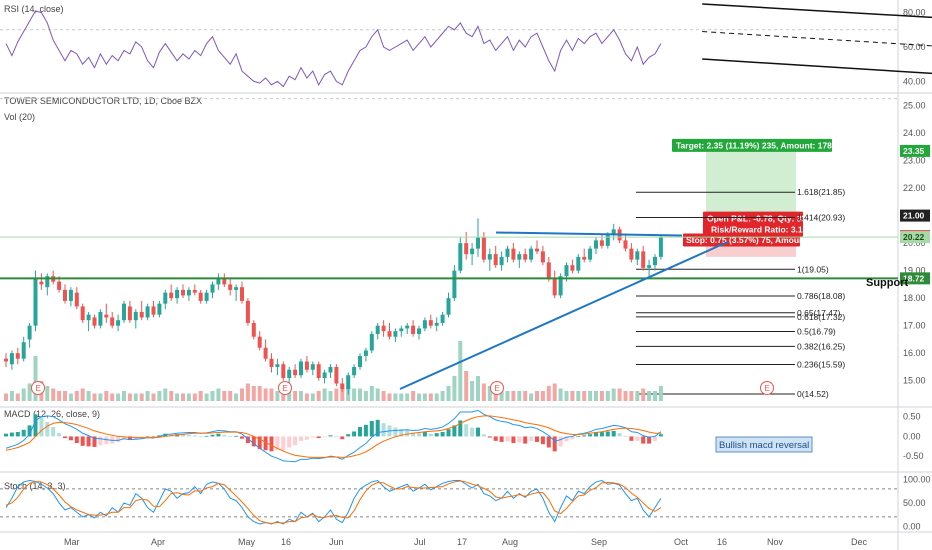  I want to click on time-tick-label: Nov, so click(775, 542).